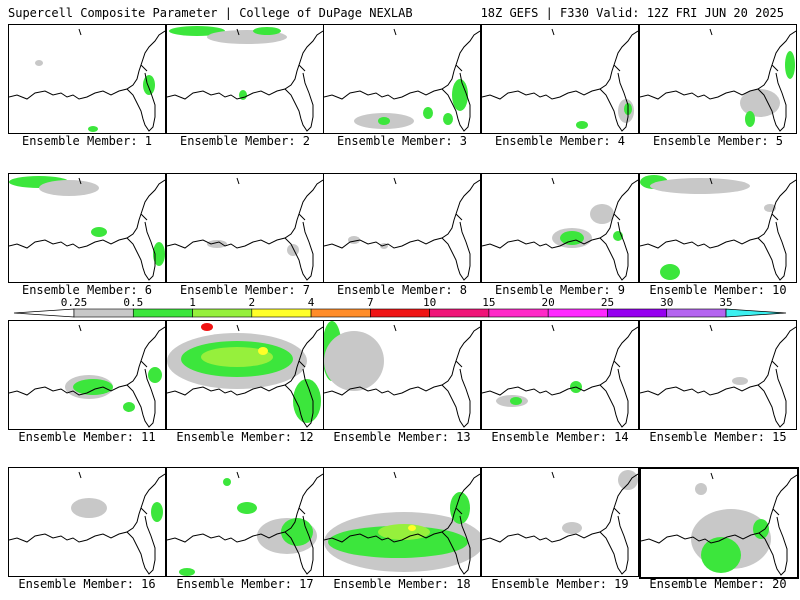  Describe the element at coordinates (311, 302) in the screenshot. I see `colorbar-label: 4` at that location.